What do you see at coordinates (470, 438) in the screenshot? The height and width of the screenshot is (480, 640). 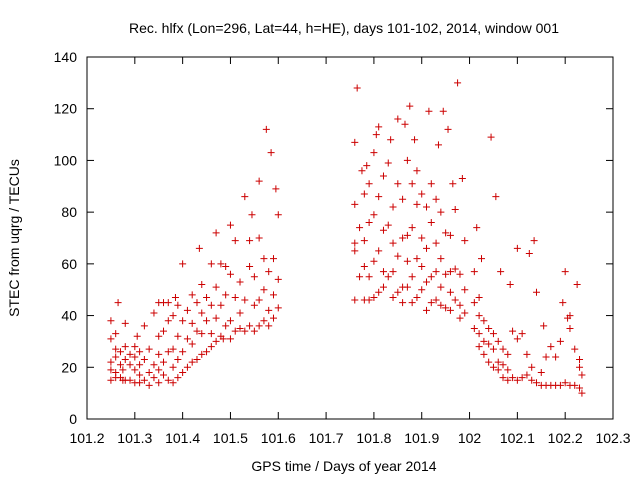 I see `x-tick-label: 102` at bounding box center [470, 438].